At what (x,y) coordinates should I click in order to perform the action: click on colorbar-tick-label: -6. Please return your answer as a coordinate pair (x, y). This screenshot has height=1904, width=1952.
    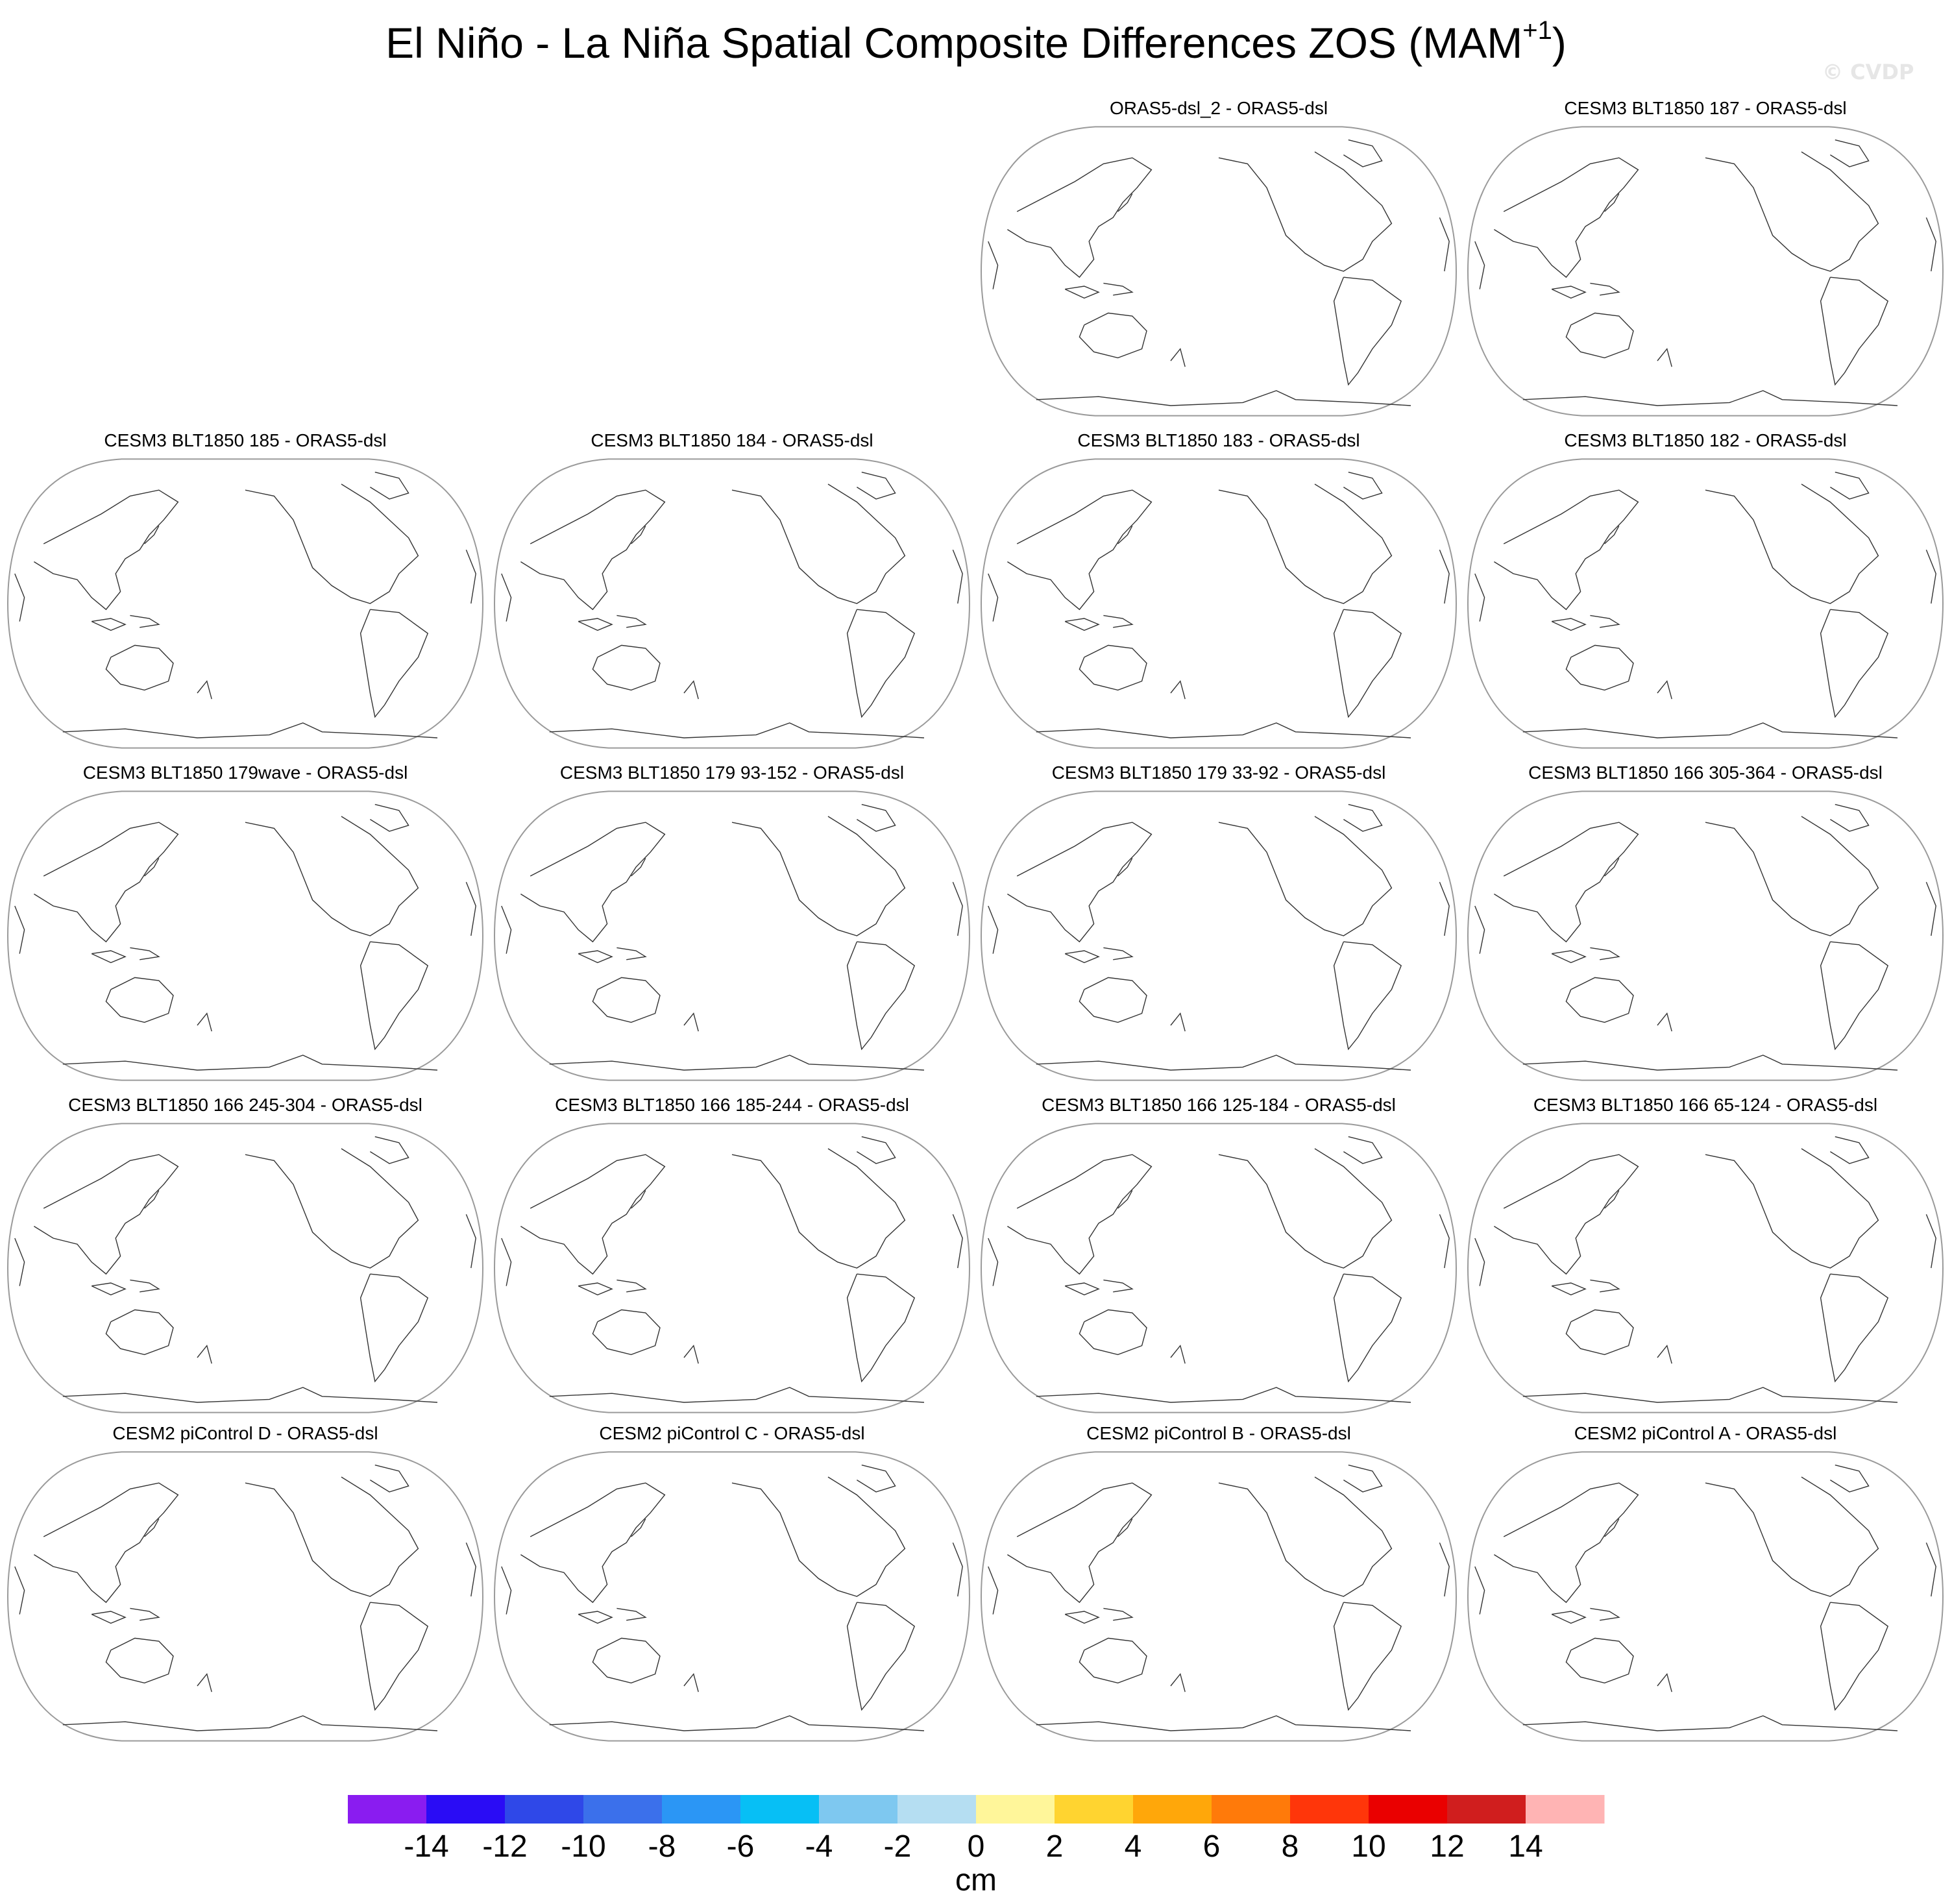
    Looking at the image, I should click on (740, 1846).